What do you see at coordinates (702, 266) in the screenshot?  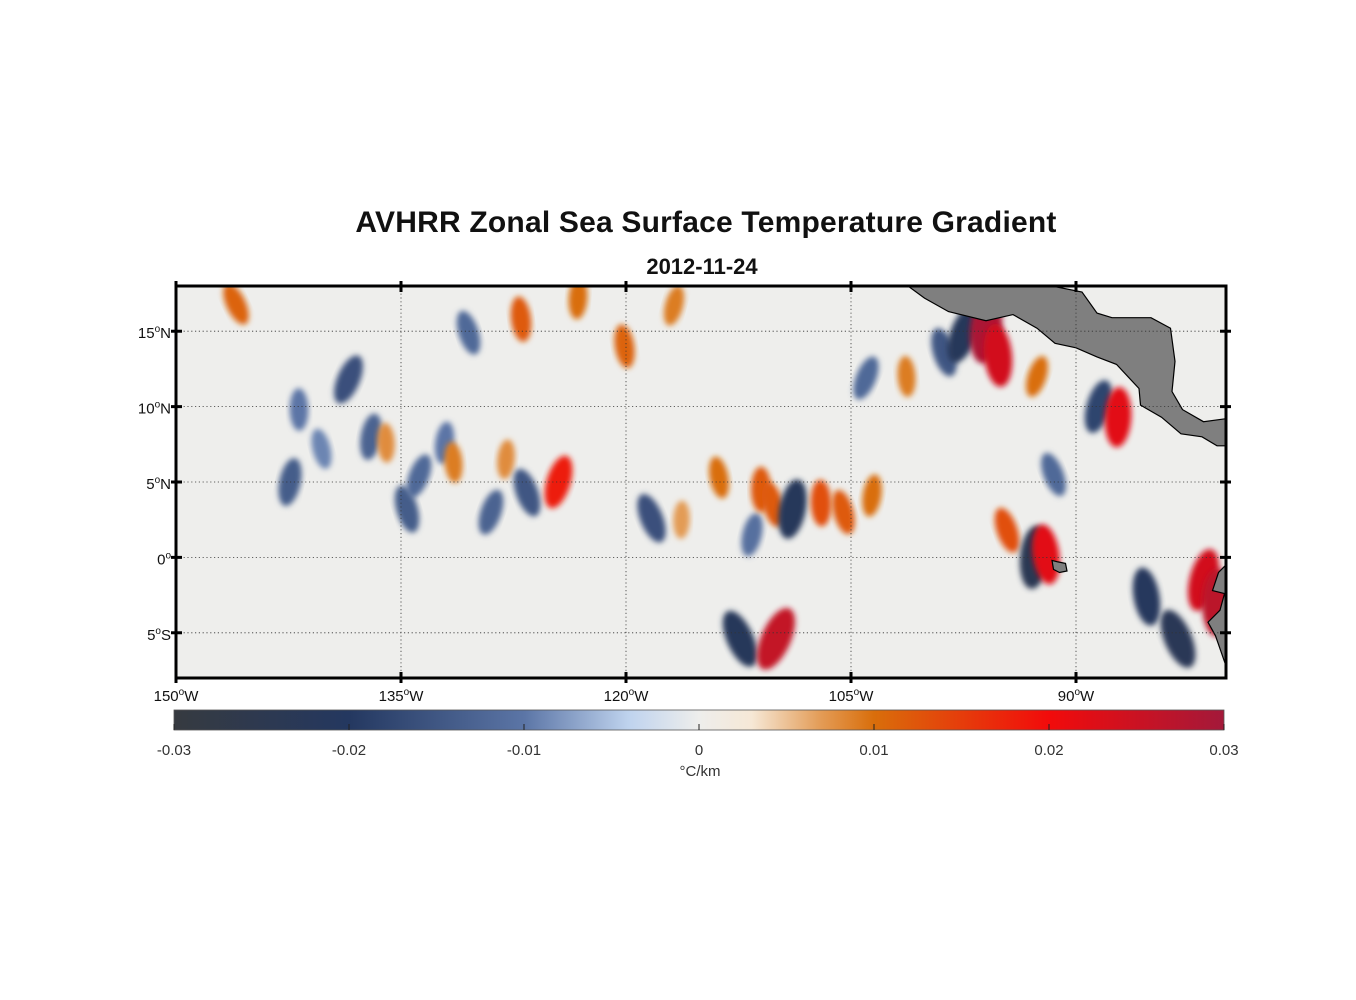 I see `map-subtitle: 2012-11-24` at bounding box center [702, 266].